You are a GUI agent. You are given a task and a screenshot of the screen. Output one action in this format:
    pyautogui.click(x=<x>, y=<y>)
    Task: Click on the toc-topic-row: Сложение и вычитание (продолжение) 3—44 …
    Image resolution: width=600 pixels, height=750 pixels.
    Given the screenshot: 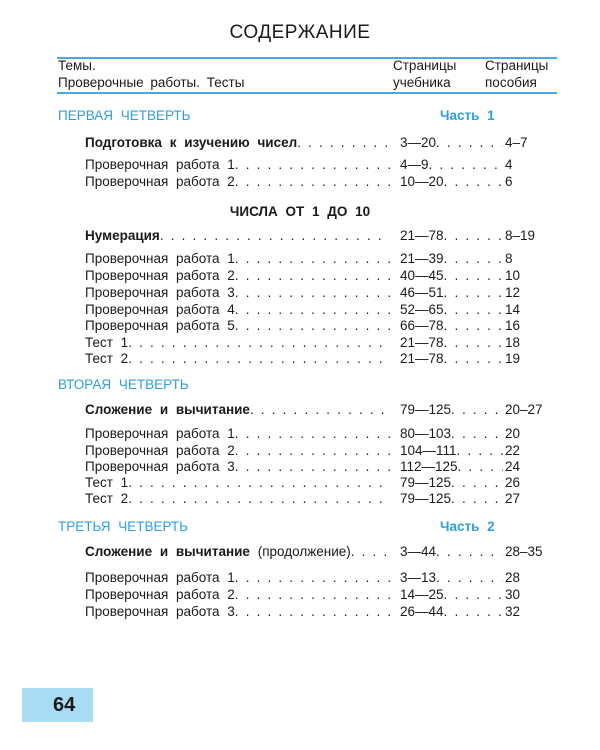 What is the action you would take?
    pyautogui.click(x=320, y=551)
    